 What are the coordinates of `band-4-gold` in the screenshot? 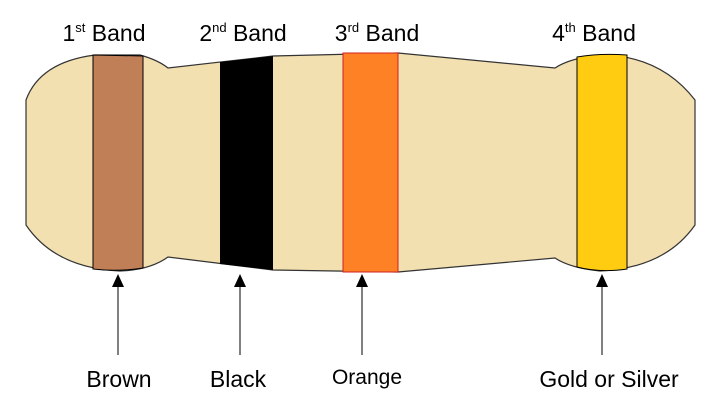 It's located at (602, 162).